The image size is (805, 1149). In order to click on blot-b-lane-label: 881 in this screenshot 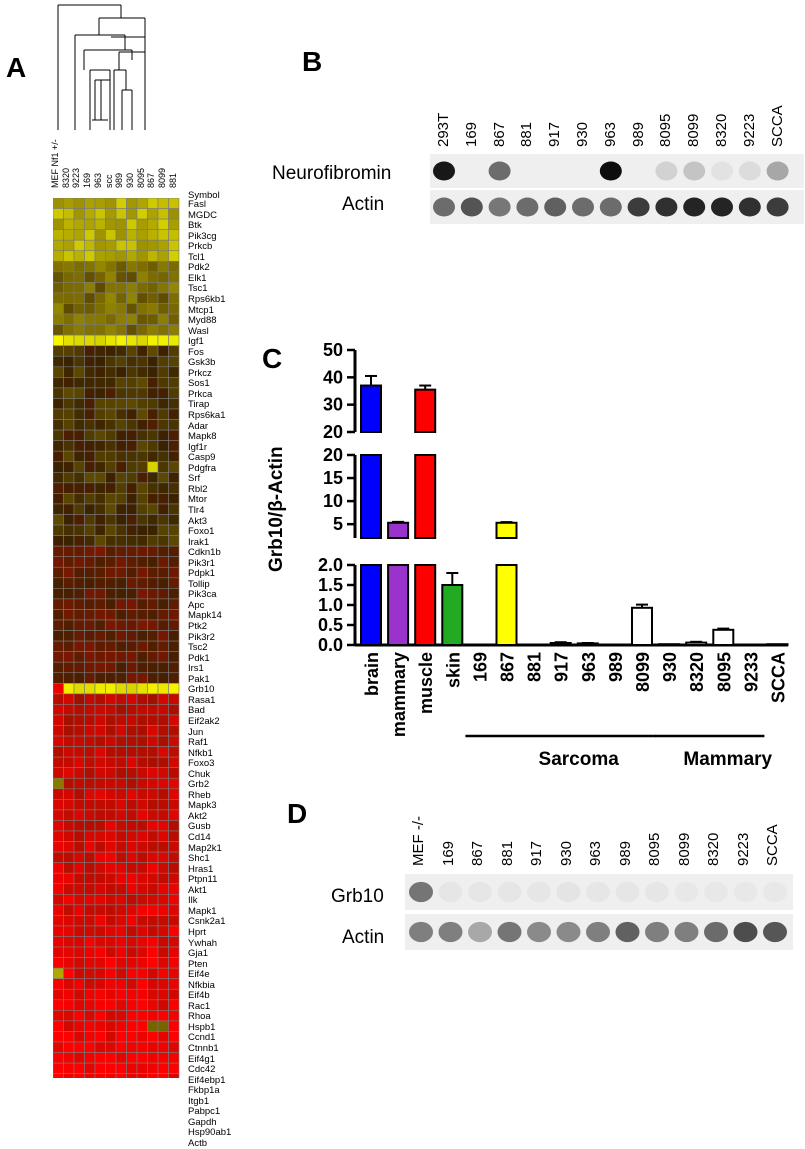, I will do `click(527, 134)`.